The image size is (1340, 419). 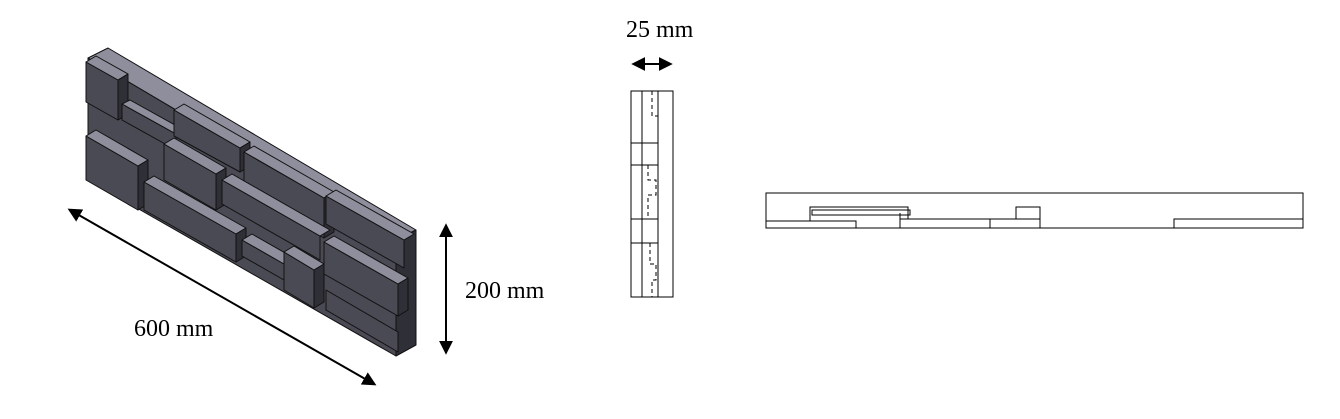 I want to click on top-view, so click(x=1034, y=210).